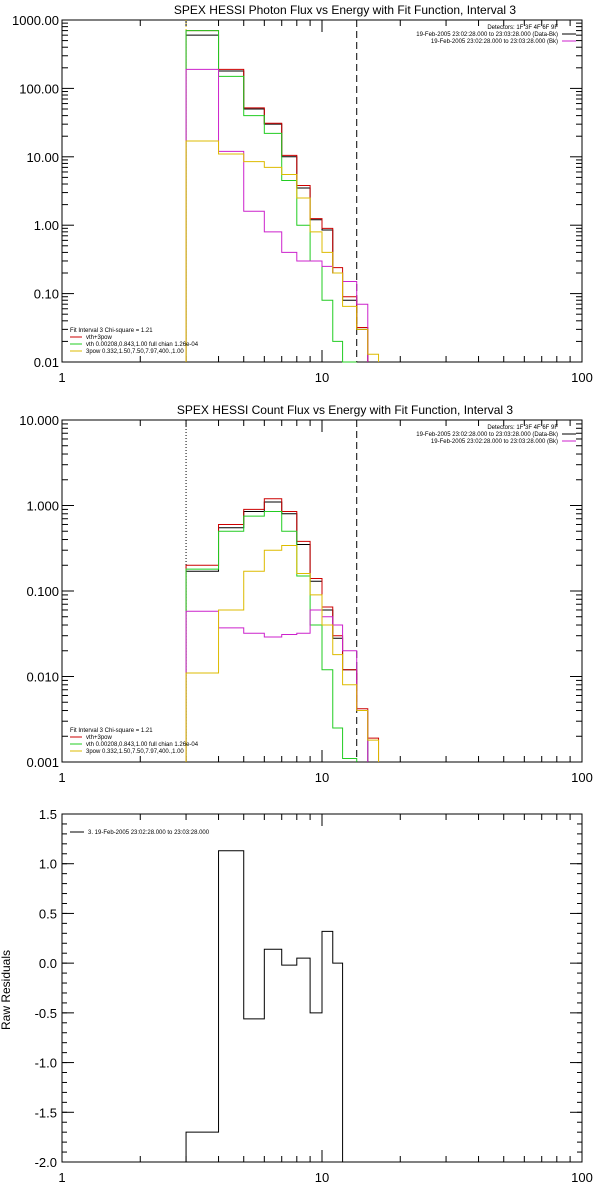 The image size is (600, 1200). What do you see at coordinates (42, 506) in the screenshot?
I see `y-tick-label: 1.000` at bounding box center [42, 506].